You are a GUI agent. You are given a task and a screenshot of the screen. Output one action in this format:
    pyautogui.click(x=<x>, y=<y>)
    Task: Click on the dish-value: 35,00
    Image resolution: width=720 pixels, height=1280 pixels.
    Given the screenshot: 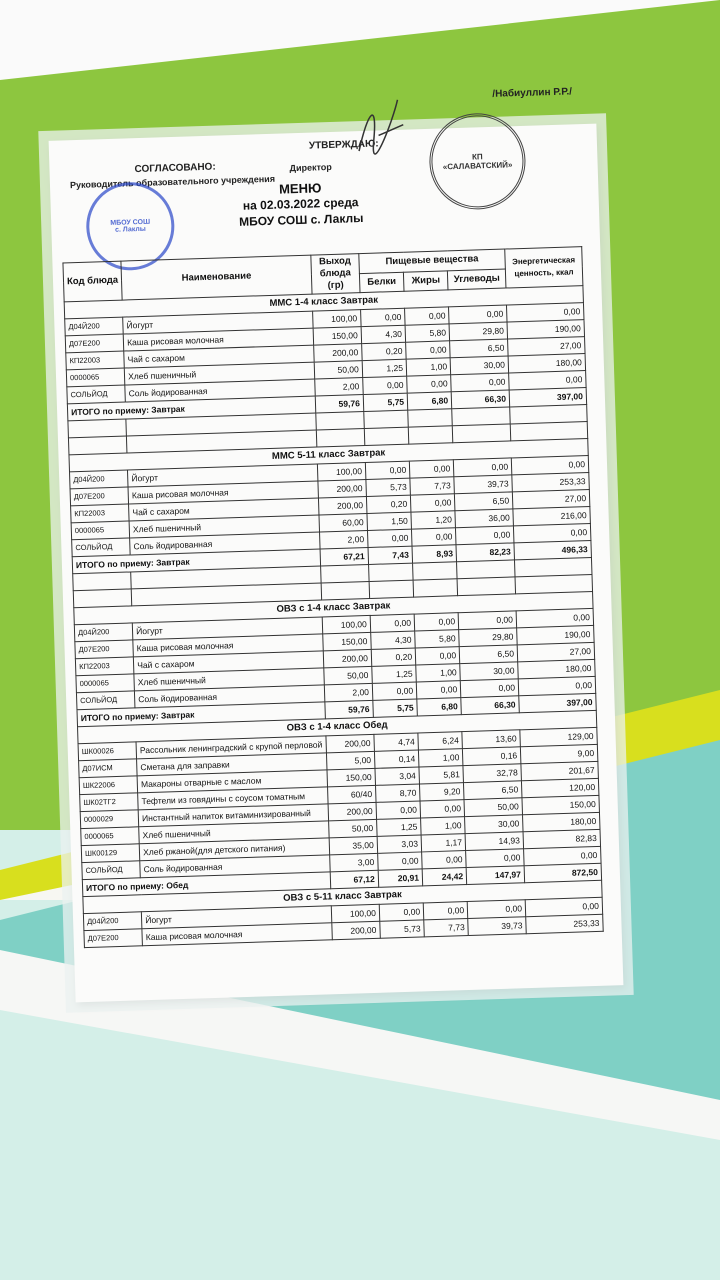 What is the action you would take?
    pyautogui.click(x=353, y=845)
    